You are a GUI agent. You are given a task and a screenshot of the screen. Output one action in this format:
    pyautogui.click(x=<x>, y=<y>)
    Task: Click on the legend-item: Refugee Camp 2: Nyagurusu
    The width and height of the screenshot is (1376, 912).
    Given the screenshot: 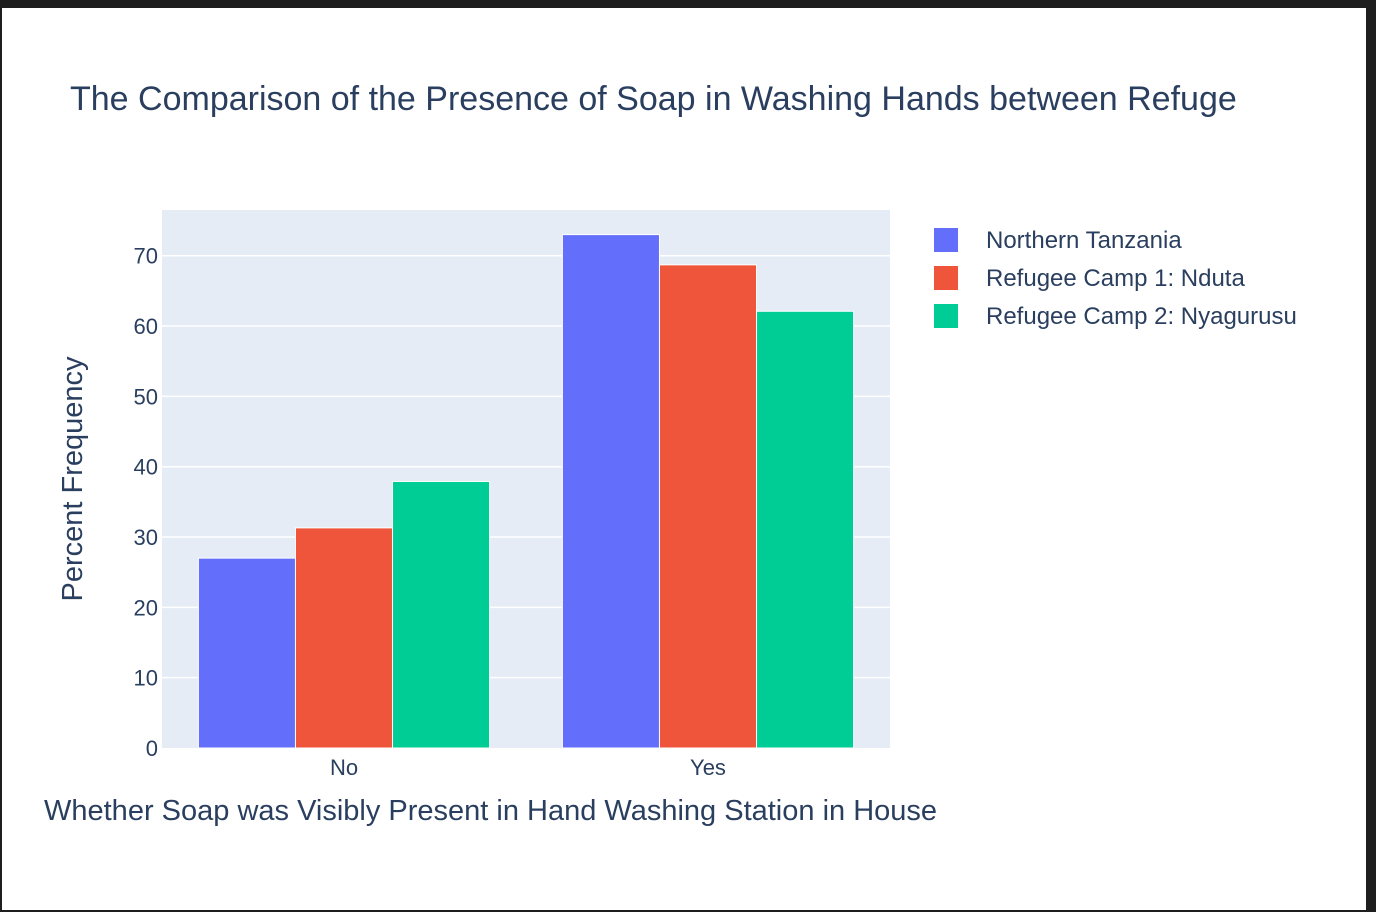 What is the action you would take?
    pyautogui.click(x=1115, y=316)
    